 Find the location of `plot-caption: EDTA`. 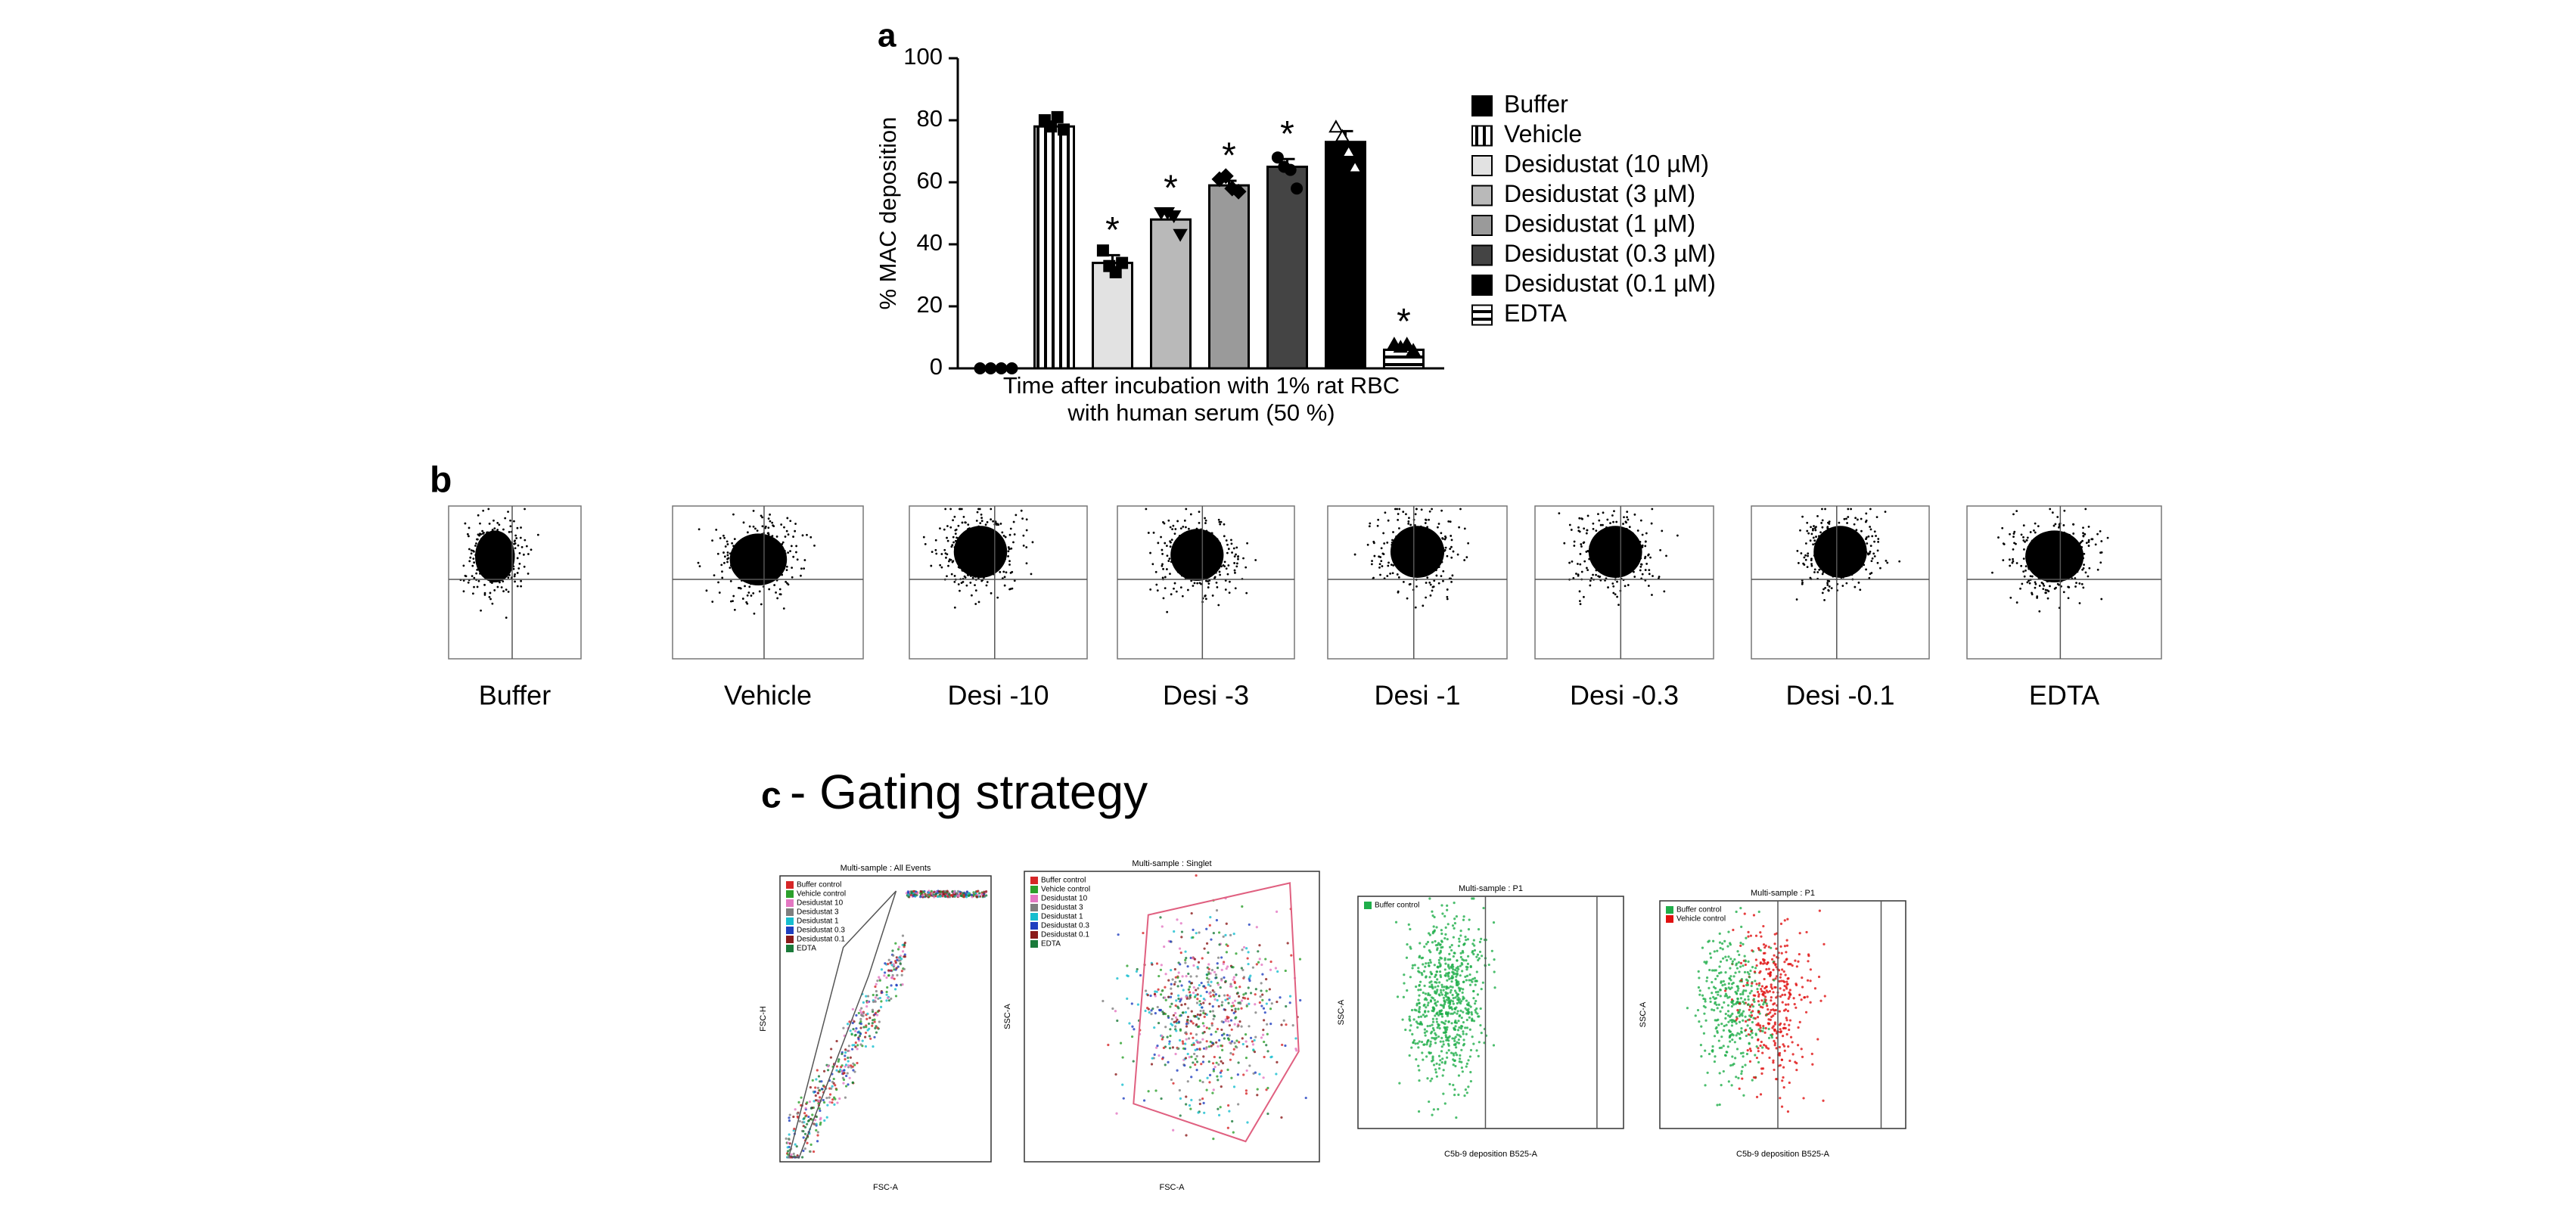

plot-caption: EDTA is located at coordinates (2064, 695).